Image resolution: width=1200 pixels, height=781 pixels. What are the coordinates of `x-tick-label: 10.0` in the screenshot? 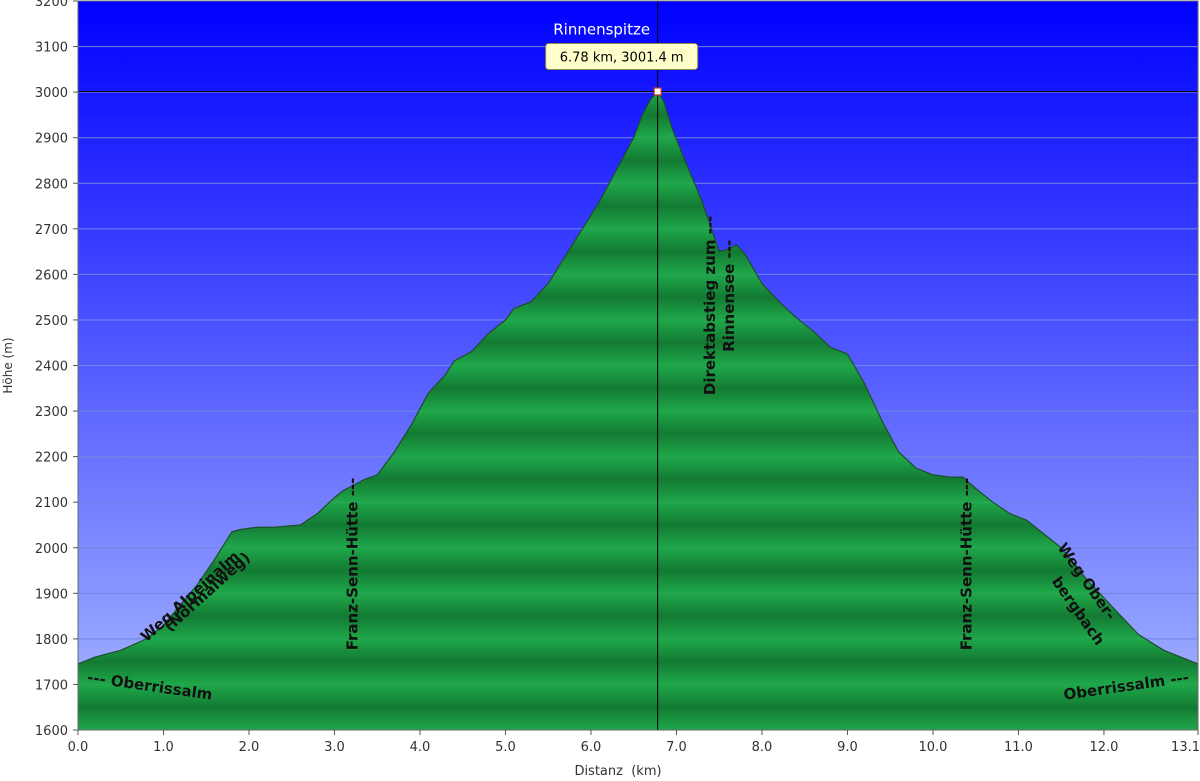 It's located at (932, 747).